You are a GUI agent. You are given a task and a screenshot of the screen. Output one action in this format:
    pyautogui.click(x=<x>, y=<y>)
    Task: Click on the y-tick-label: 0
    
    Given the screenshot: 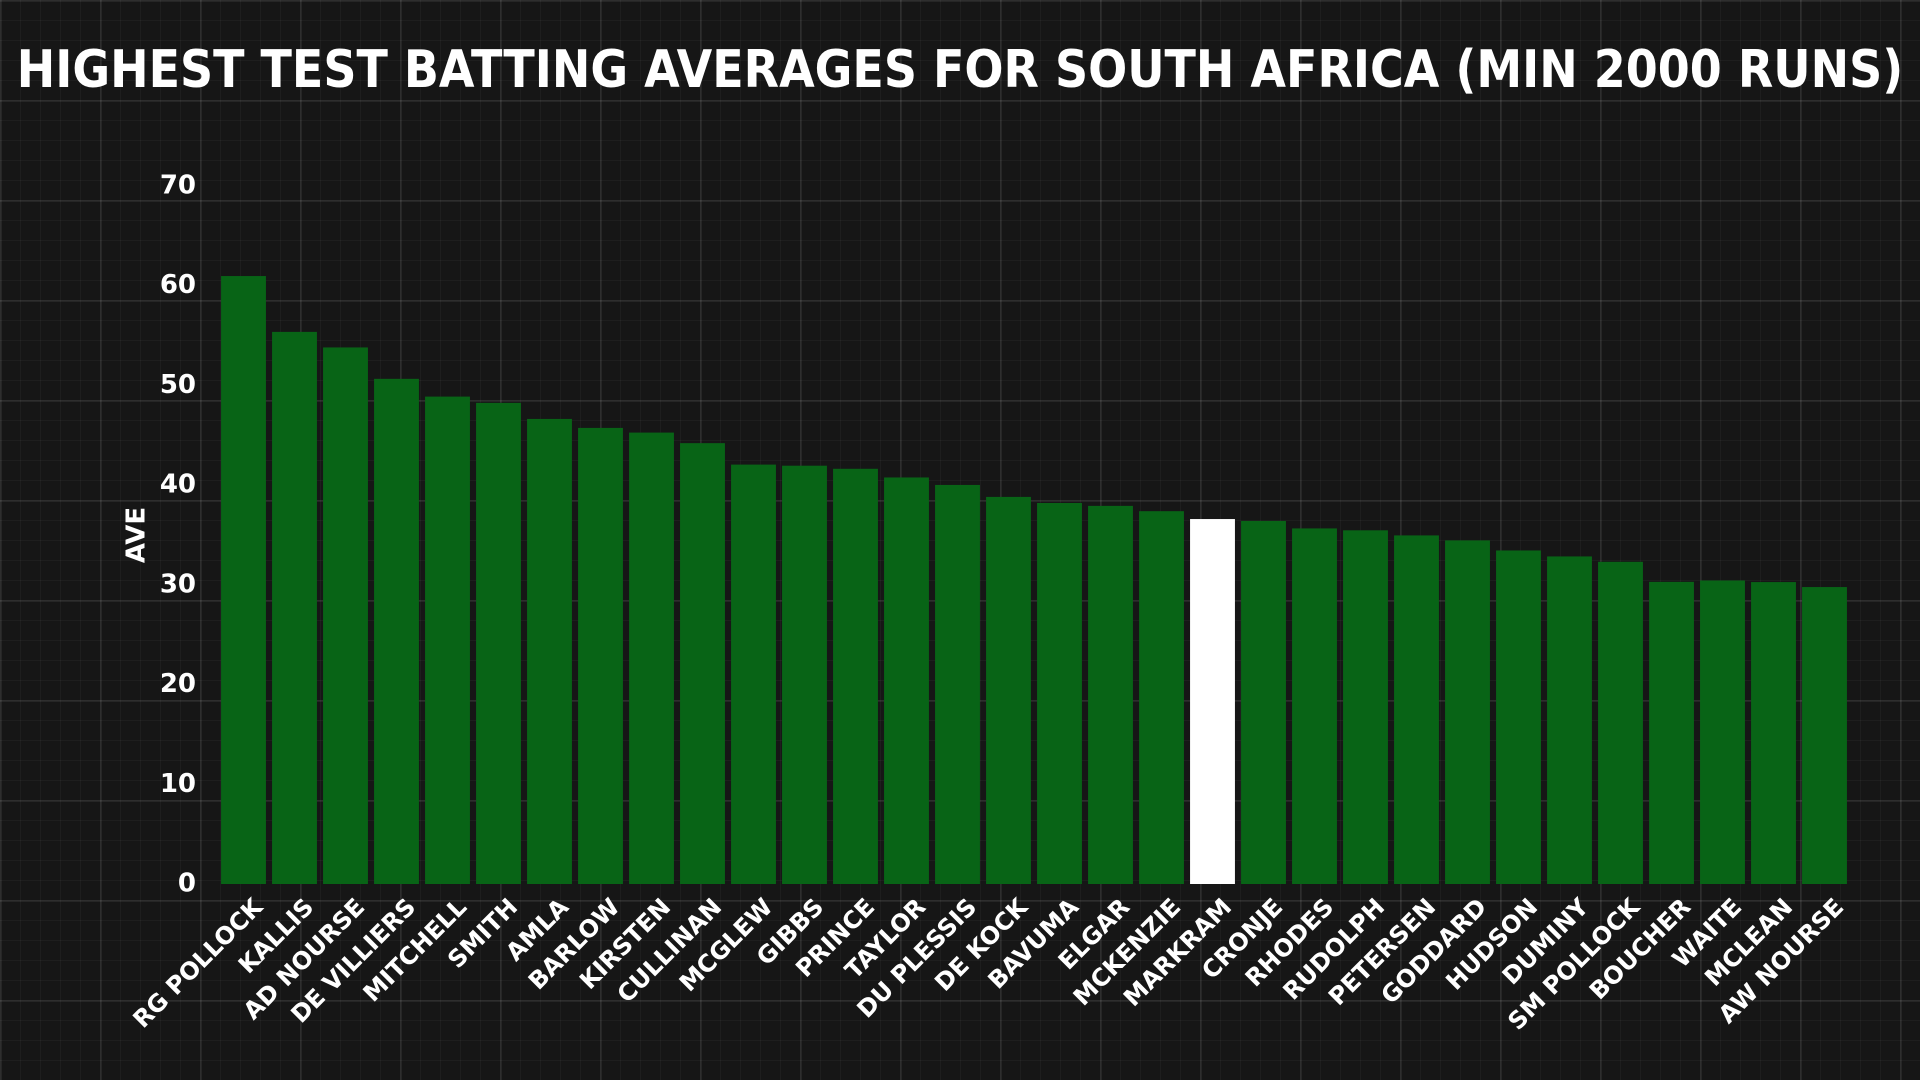 What is the action you would take?
    pyautogui.click(x=187, y=884)
    